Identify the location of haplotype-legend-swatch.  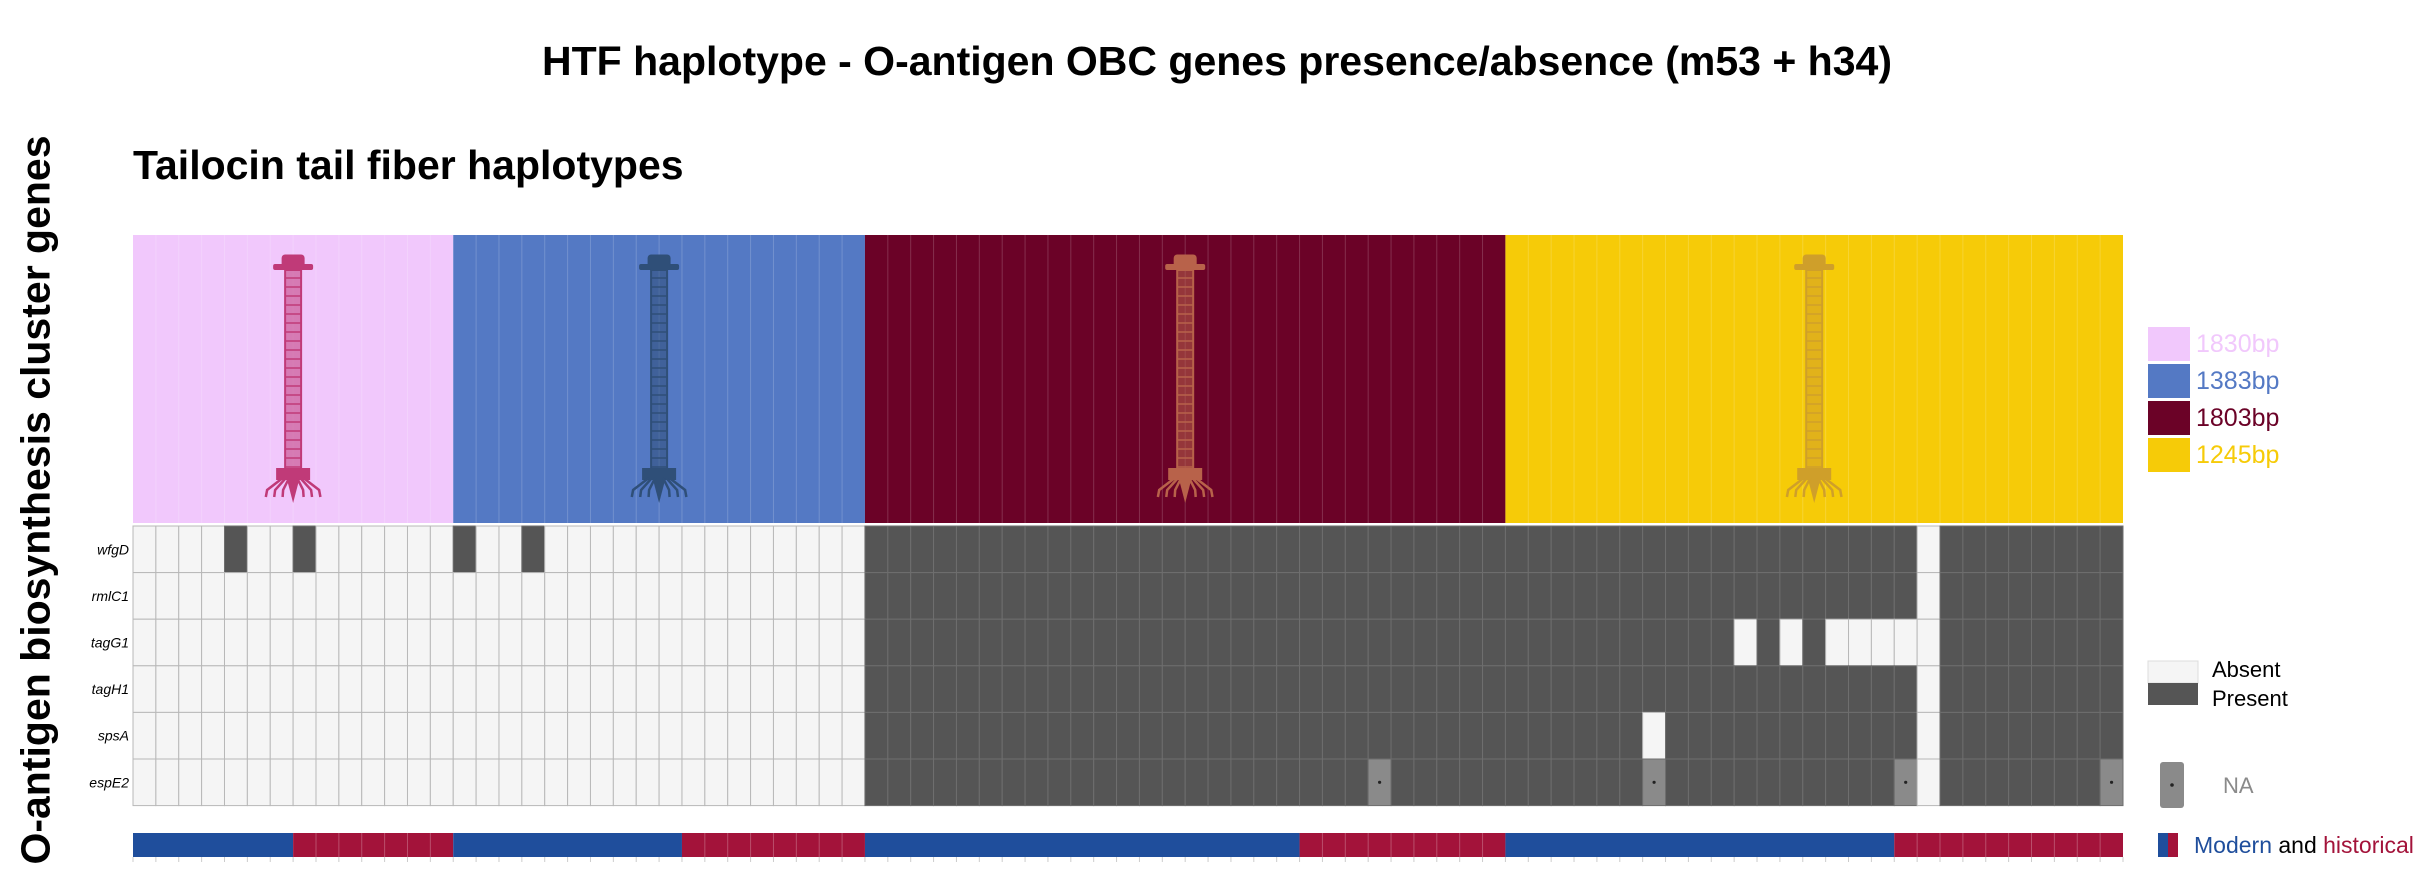
(2169, 344).